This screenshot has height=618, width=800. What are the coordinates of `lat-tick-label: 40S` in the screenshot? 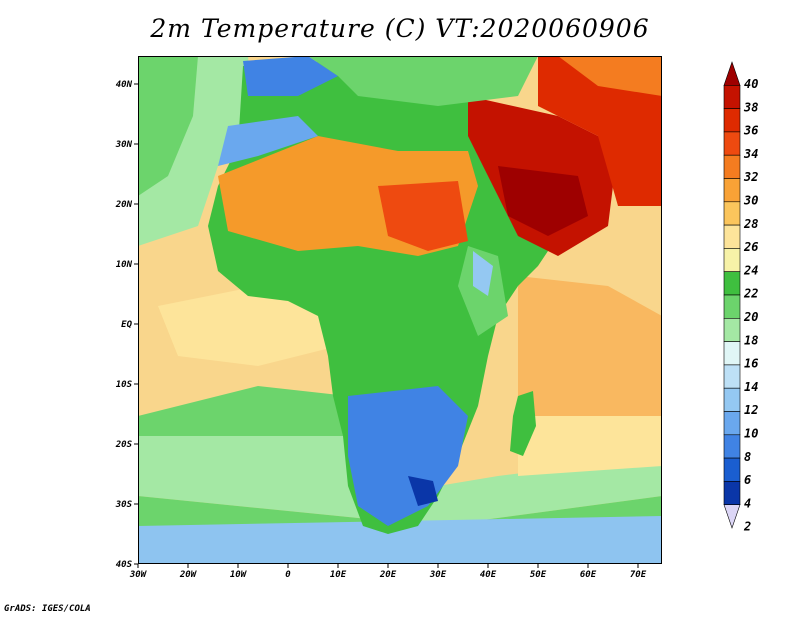 It's located at (124, 565).